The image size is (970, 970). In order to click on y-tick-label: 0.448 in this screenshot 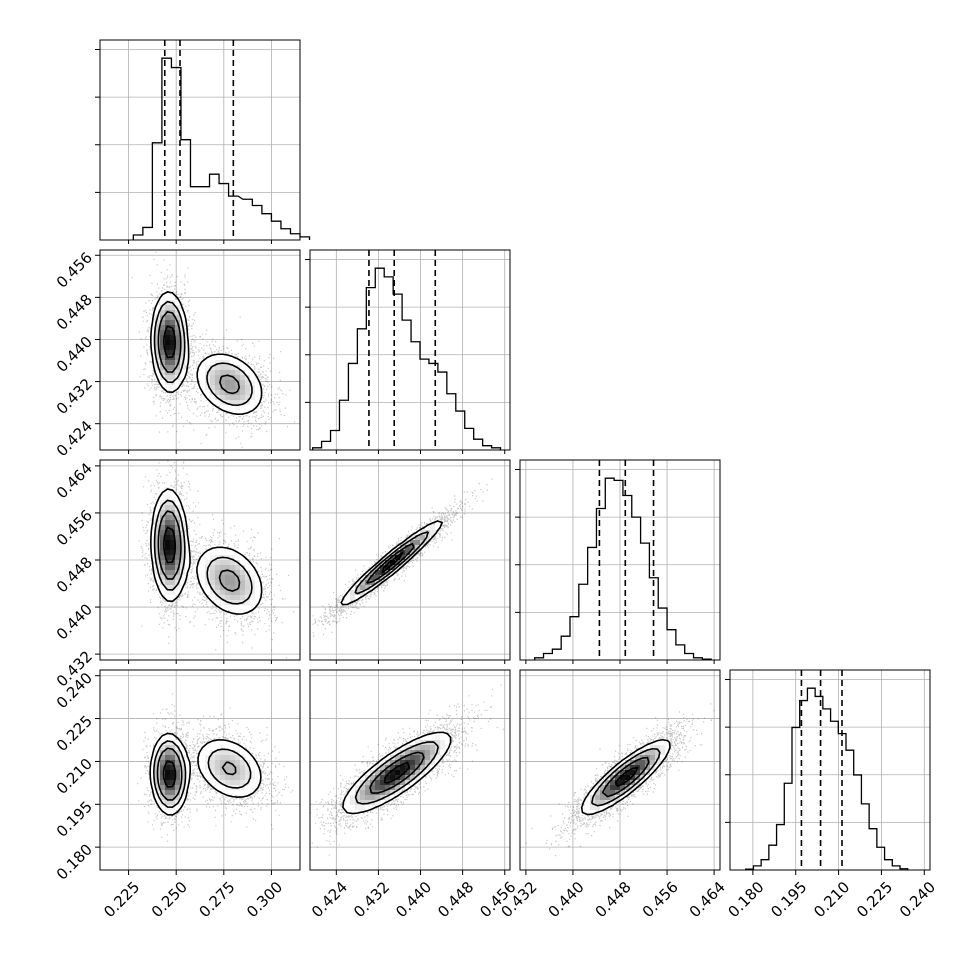, I will do `click(74, 312)`.